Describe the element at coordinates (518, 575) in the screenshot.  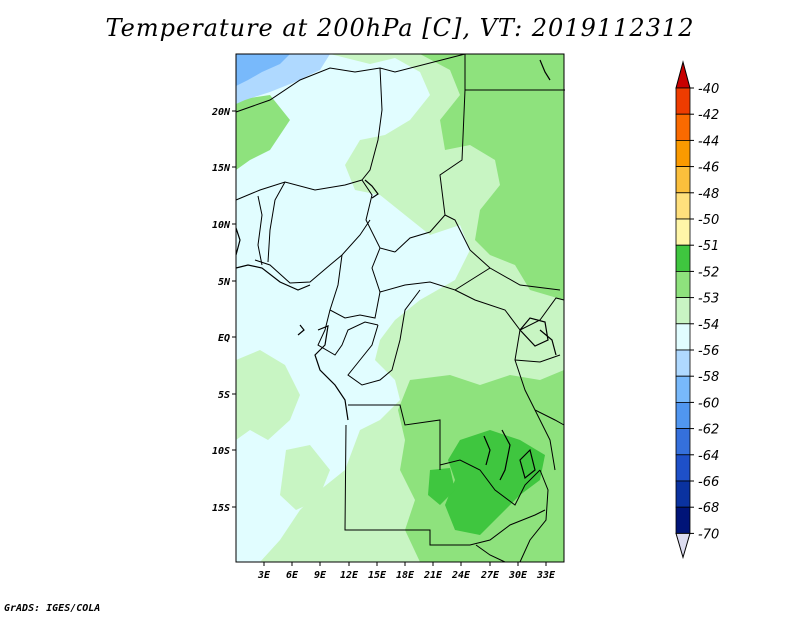
I see `lon-label-30e: 30E` at that location.